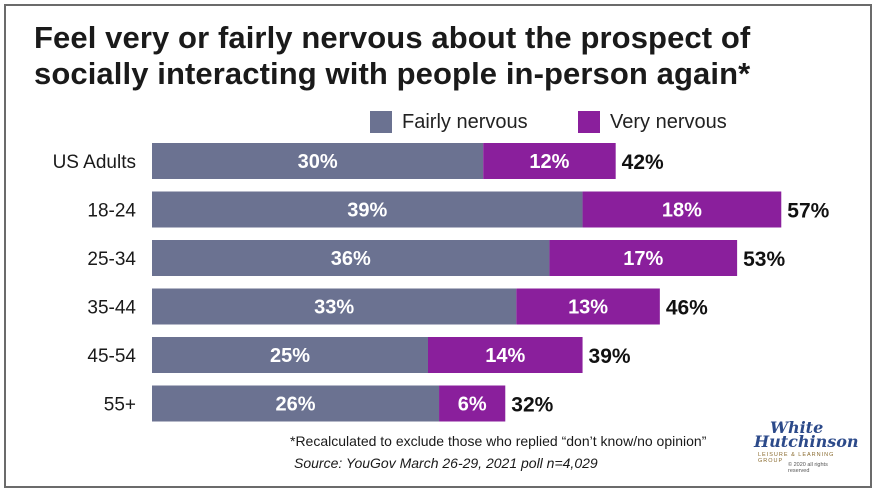 The height and width of the screenshot is (496, 880). Describe the element at coordinates (687, 308) in the screenshot. I see `total-label: 46%` at that location.